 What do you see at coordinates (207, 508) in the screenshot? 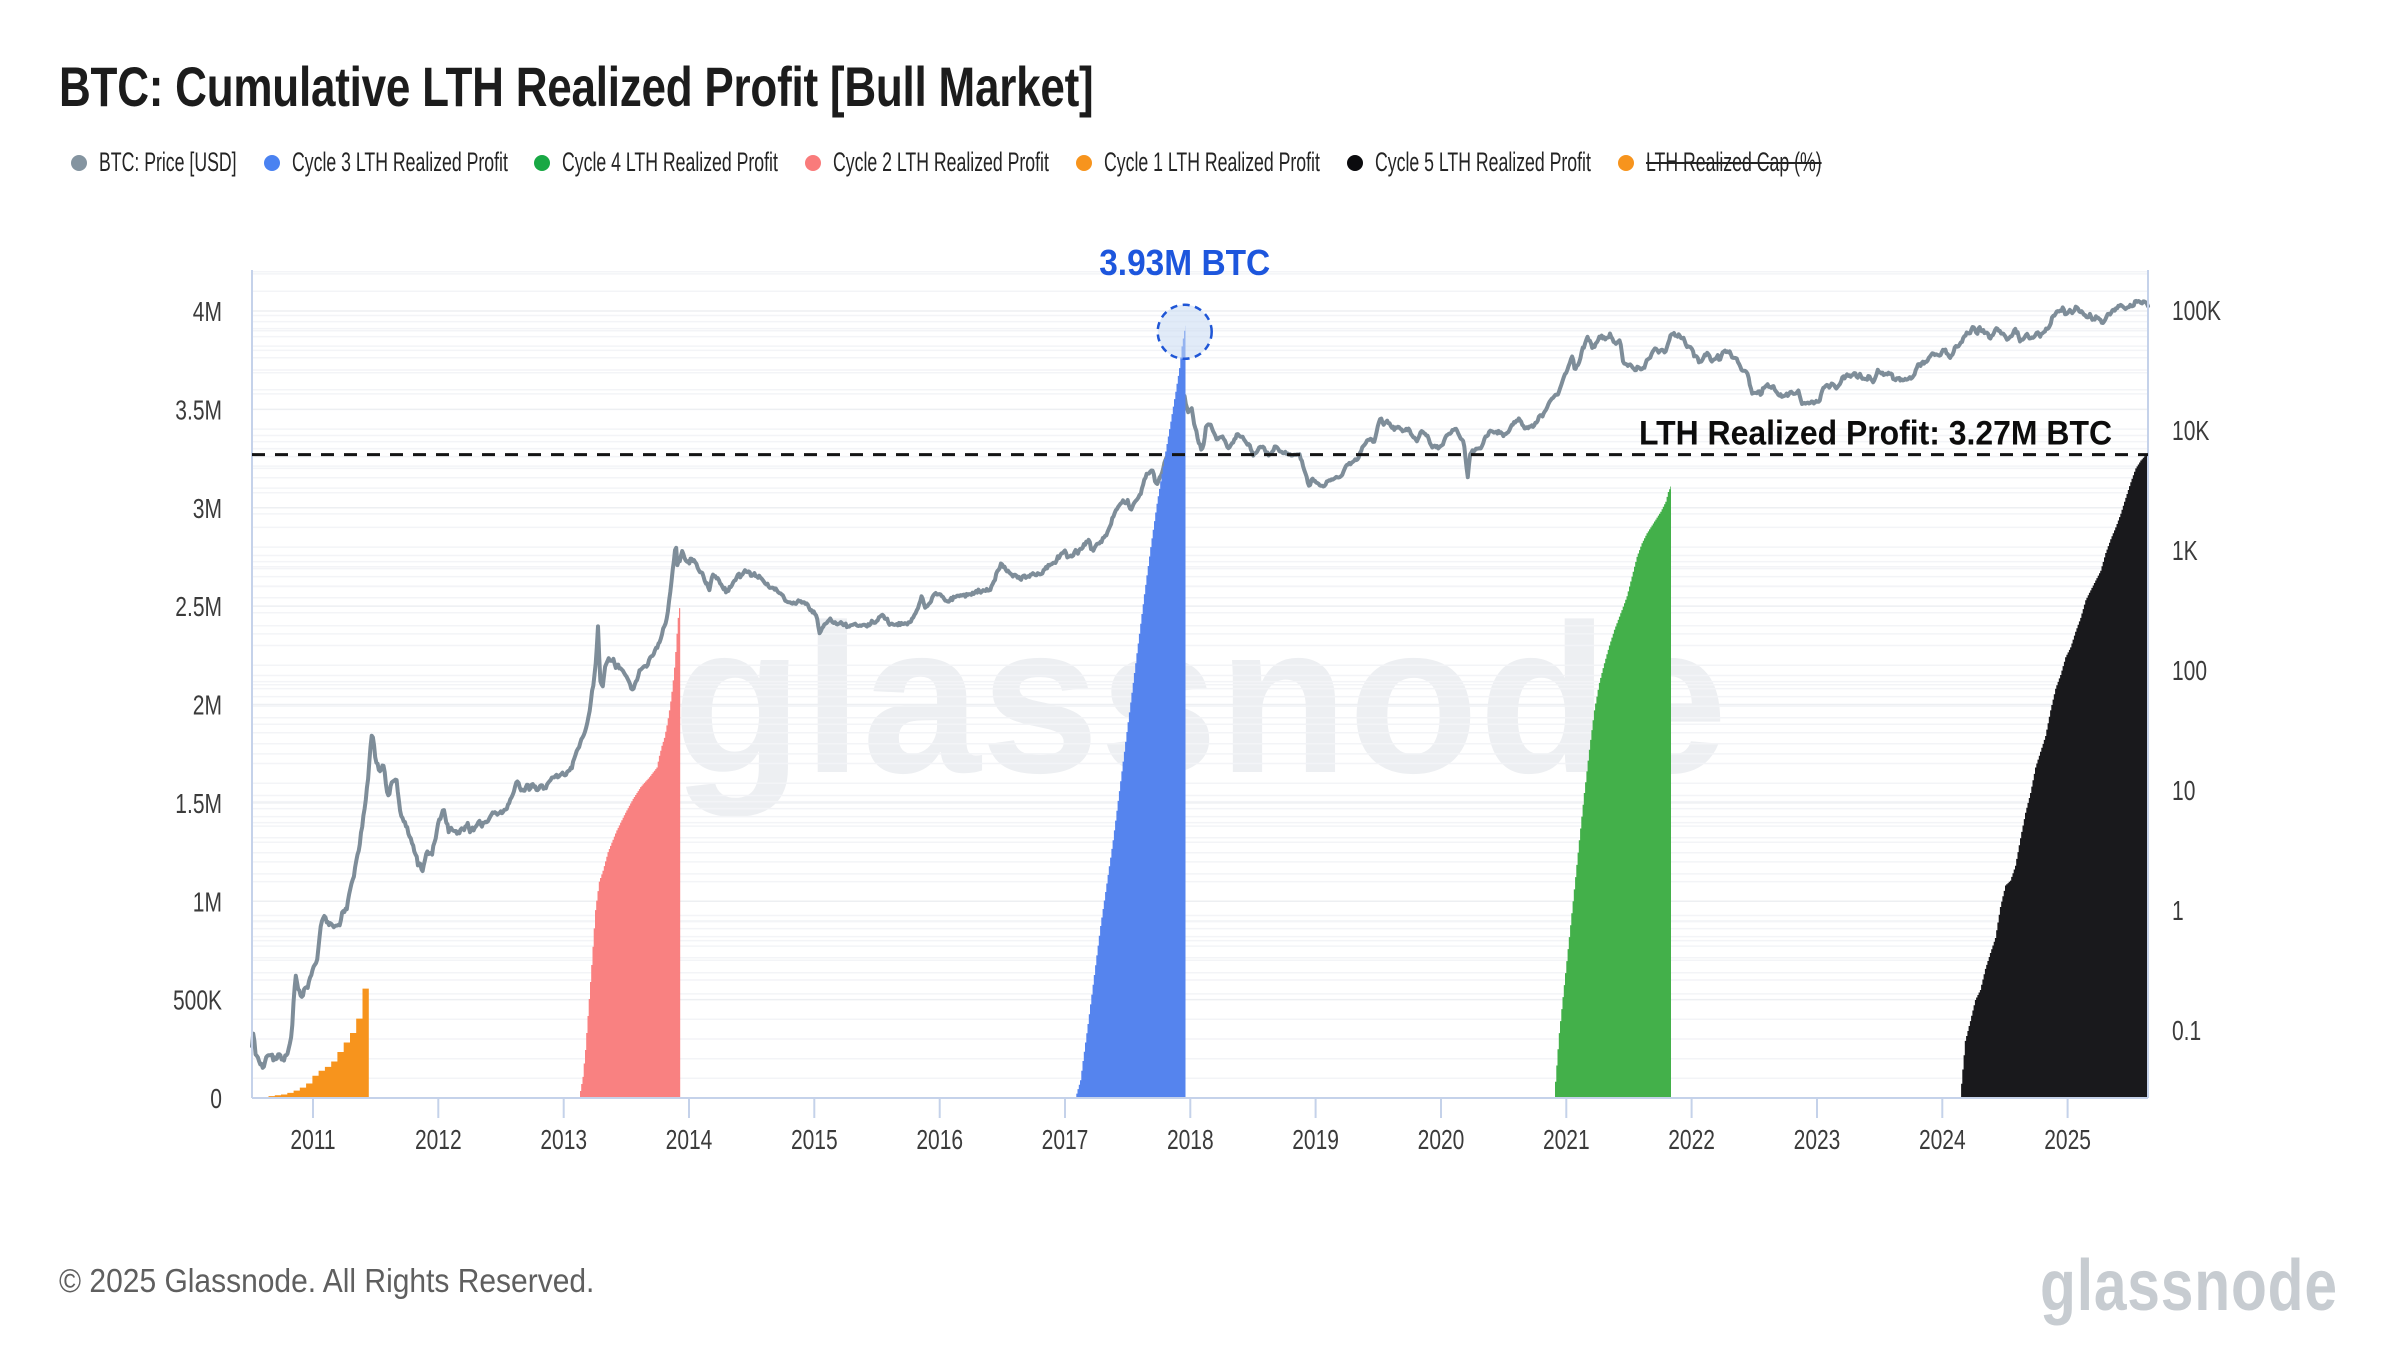
I see `y-axis-left-label: 3M` at bounding box center [207, 508].